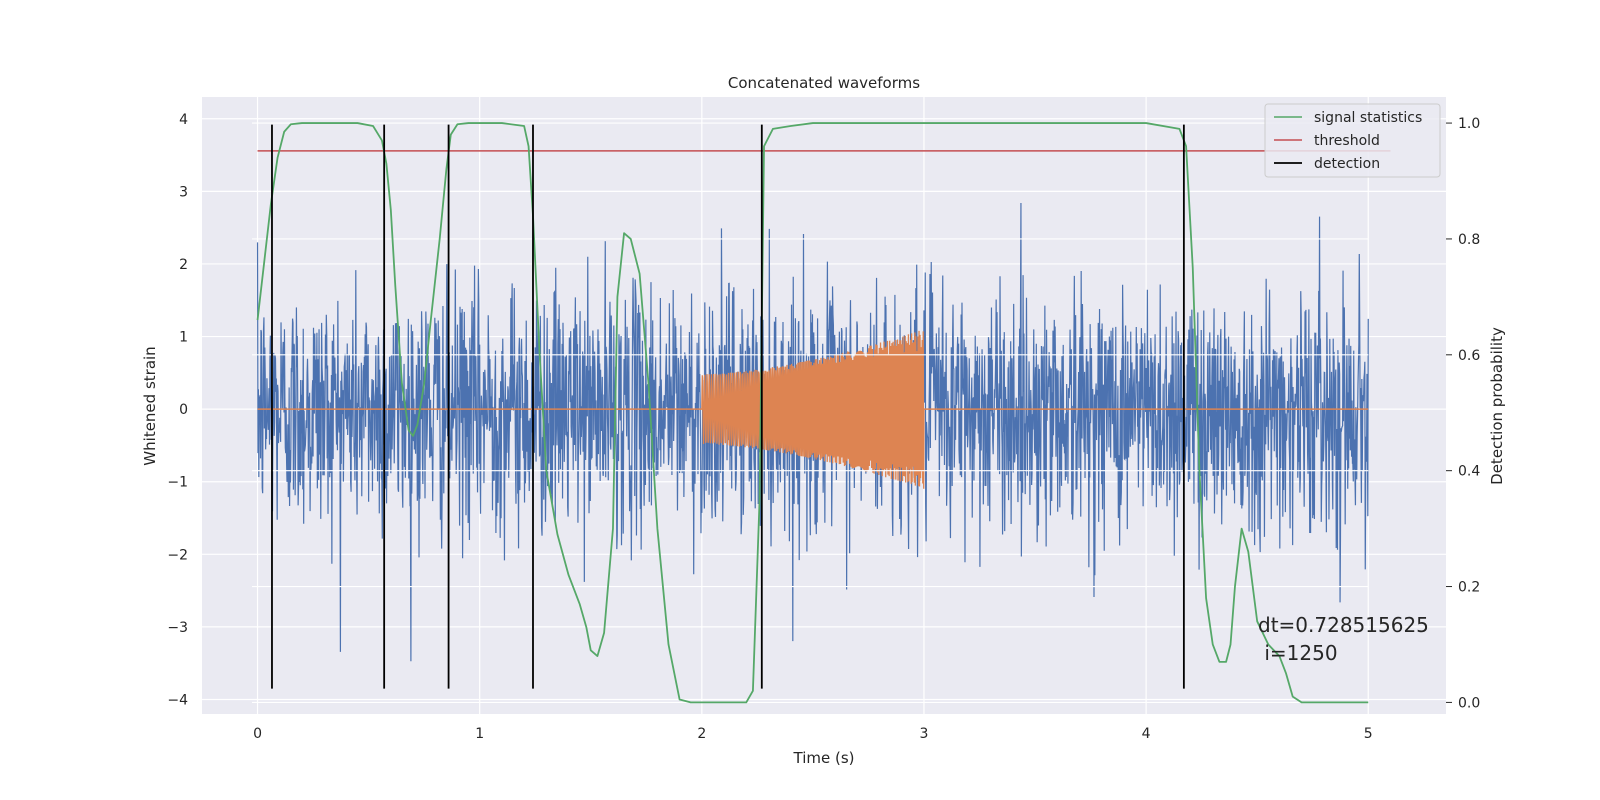 The height and width of the screenshot is (800, 1600). Describe the element at coordinates (183, 120) in the screenshot. I see `y-tick-label: 4` at that location.